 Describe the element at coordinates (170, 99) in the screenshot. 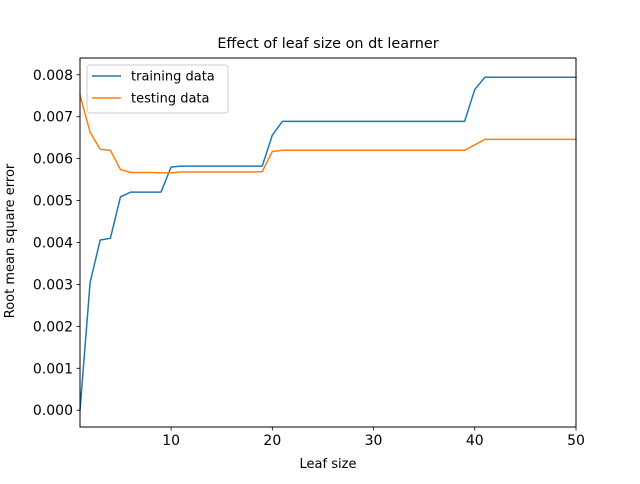

I see `legend-label-2: testing data` at that location.